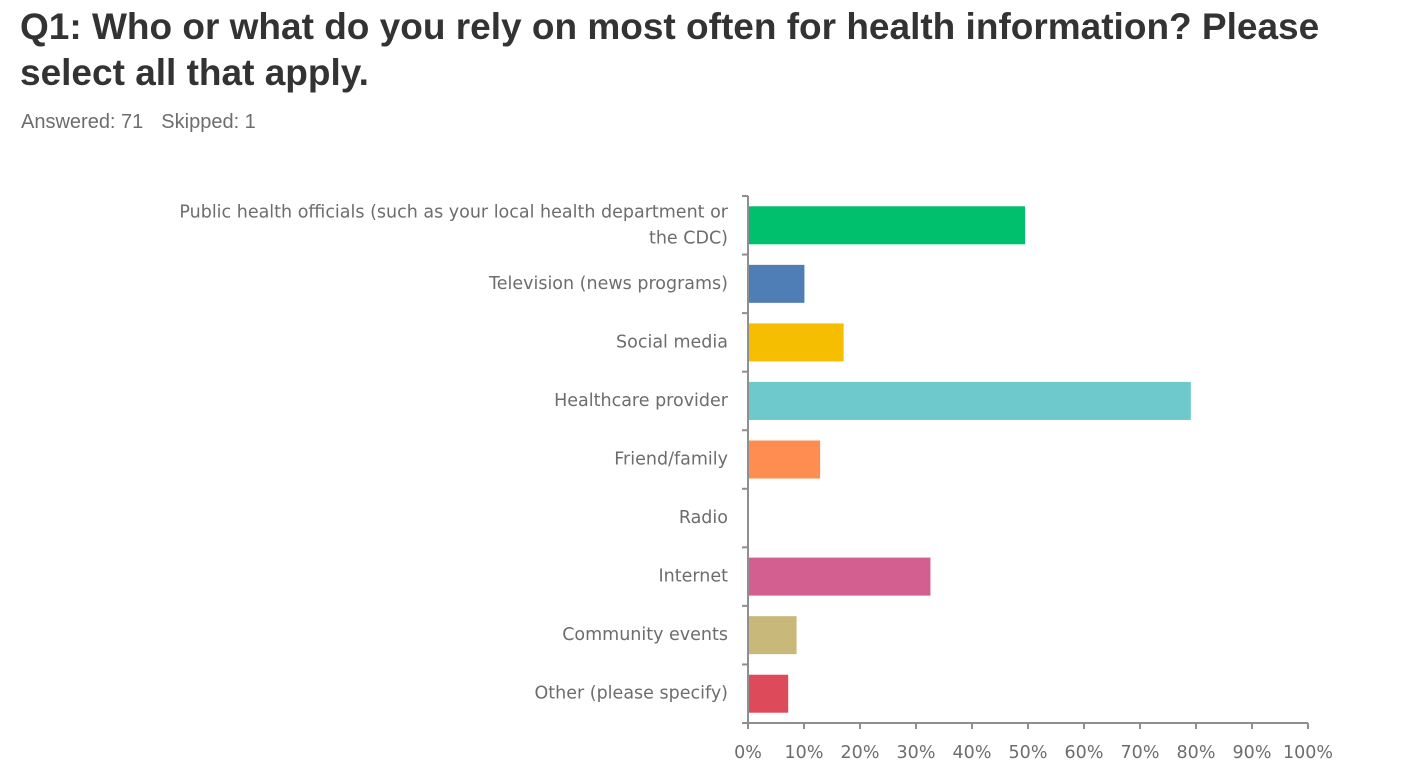 This screenshot has width=1410, height=781. Describe the element at coordinates (916, 753) in the screenshot. I see `x-tick-label-3: 30%` at that location.